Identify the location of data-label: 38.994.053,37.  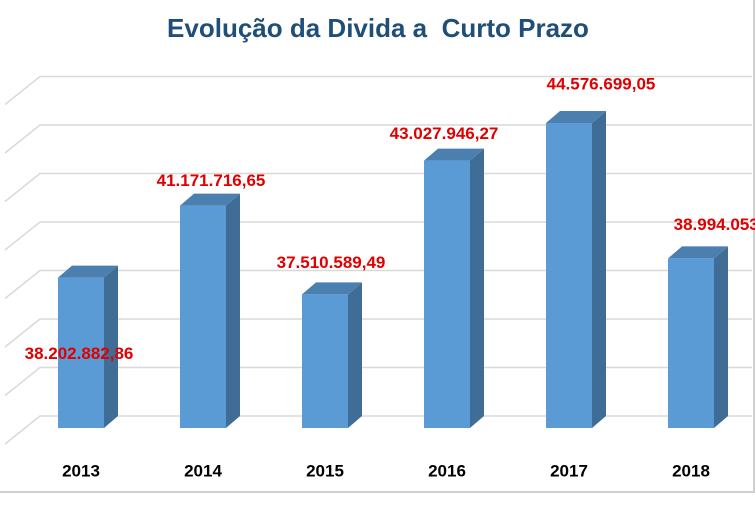
(714, 224).